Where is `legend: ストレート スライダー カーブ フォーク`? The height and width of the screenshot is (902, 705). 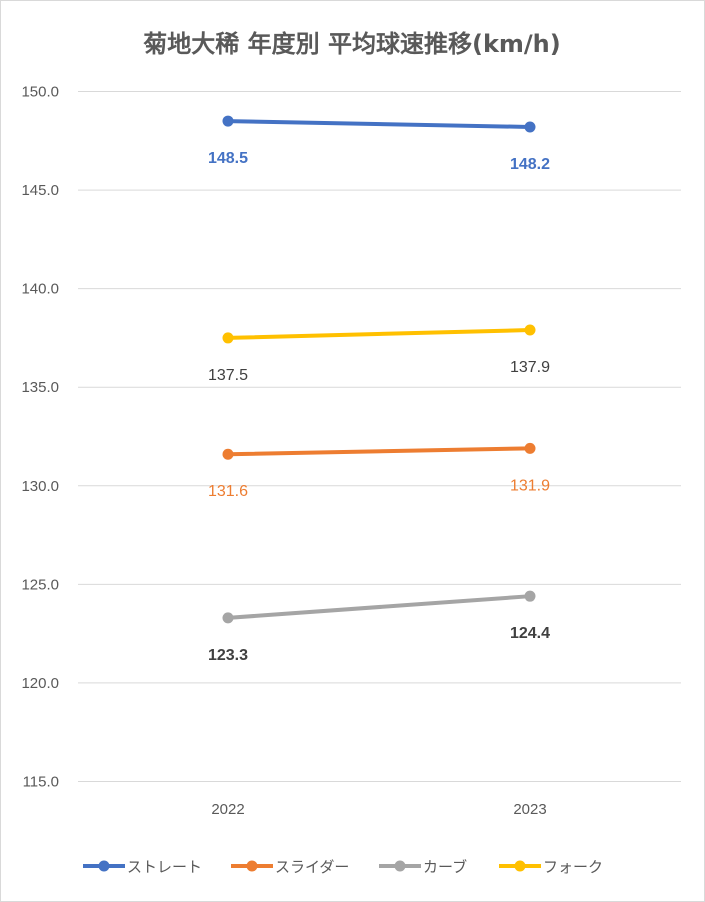 legend: ストレート スライダー カーブ フォーク is located at coordinates (343, 867).